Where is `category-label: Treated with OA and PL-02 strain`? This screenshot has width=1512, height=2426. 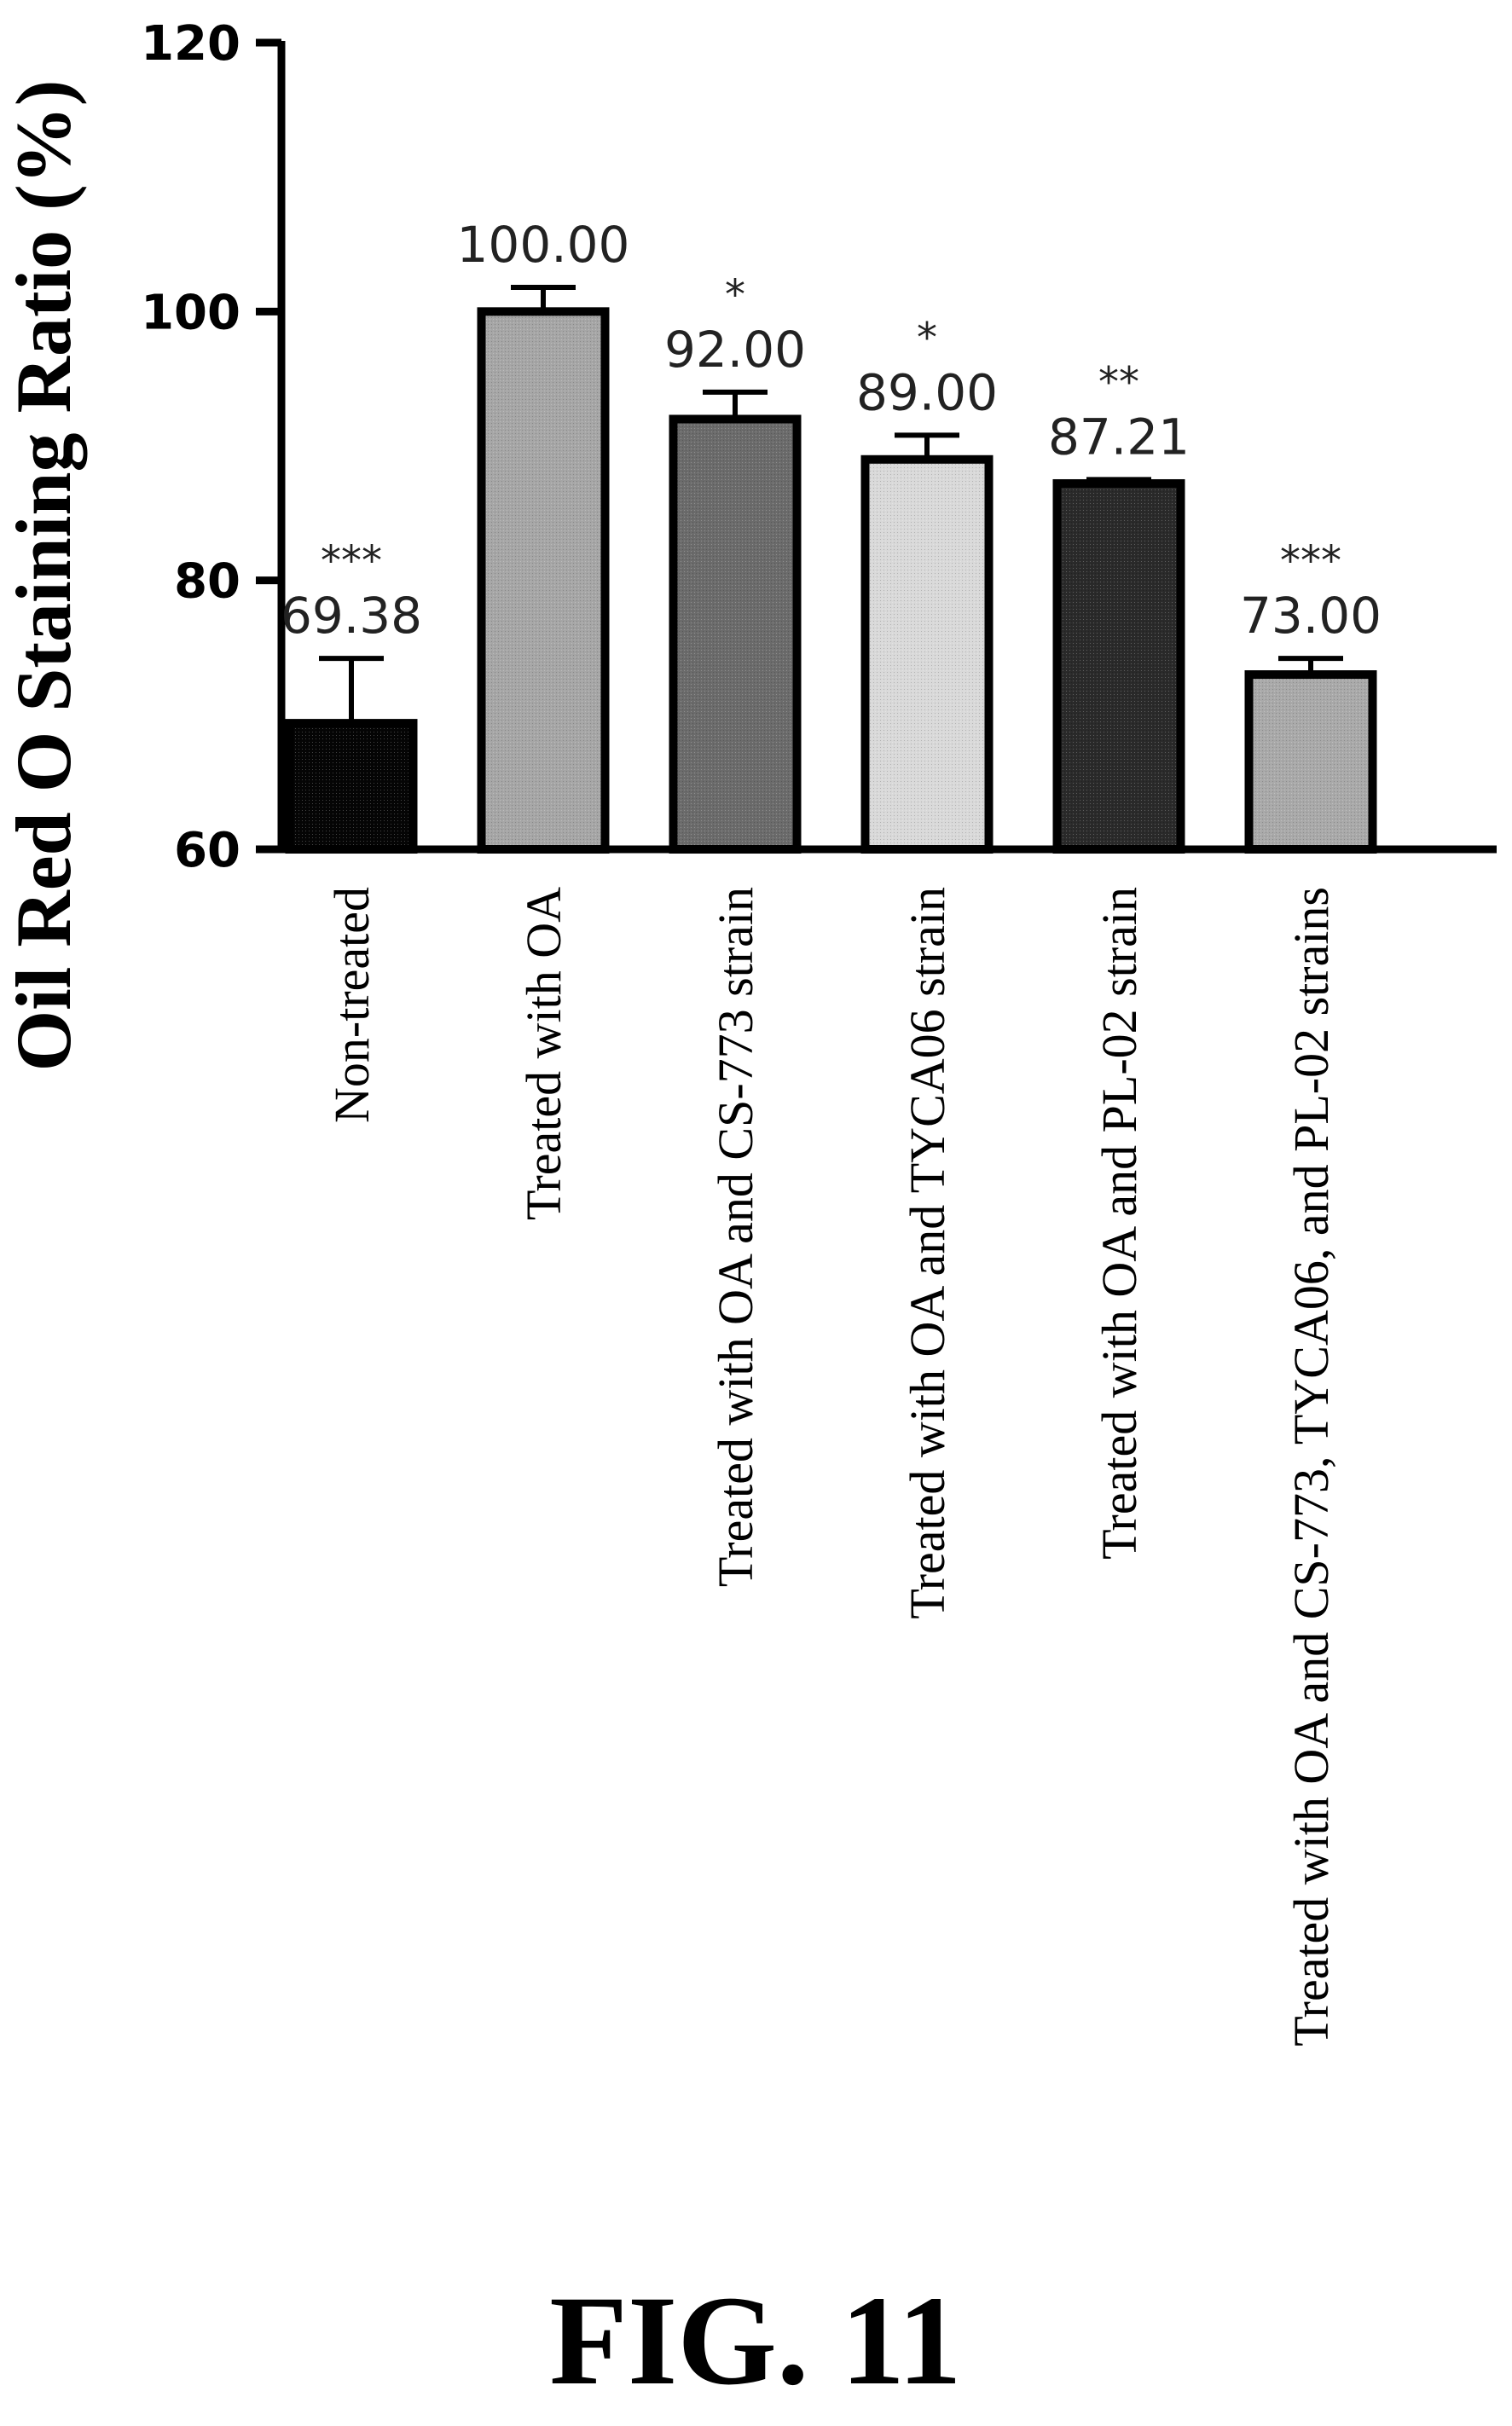 category-label: Treated with OA and PL-02 strain is located at coordinates (1119, 1223).